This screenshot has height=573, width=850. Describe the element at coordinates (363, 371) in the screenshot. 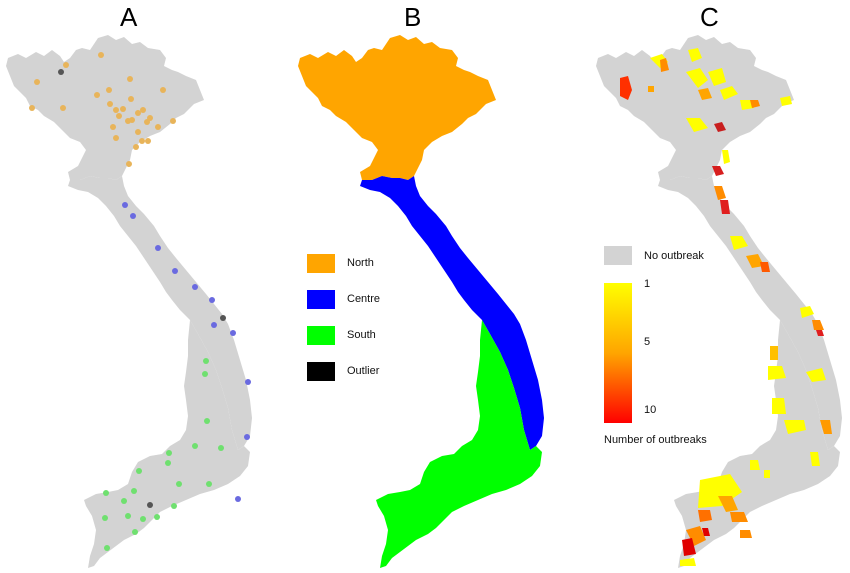

I see `legend-label-outlier: Outlier` at that location.